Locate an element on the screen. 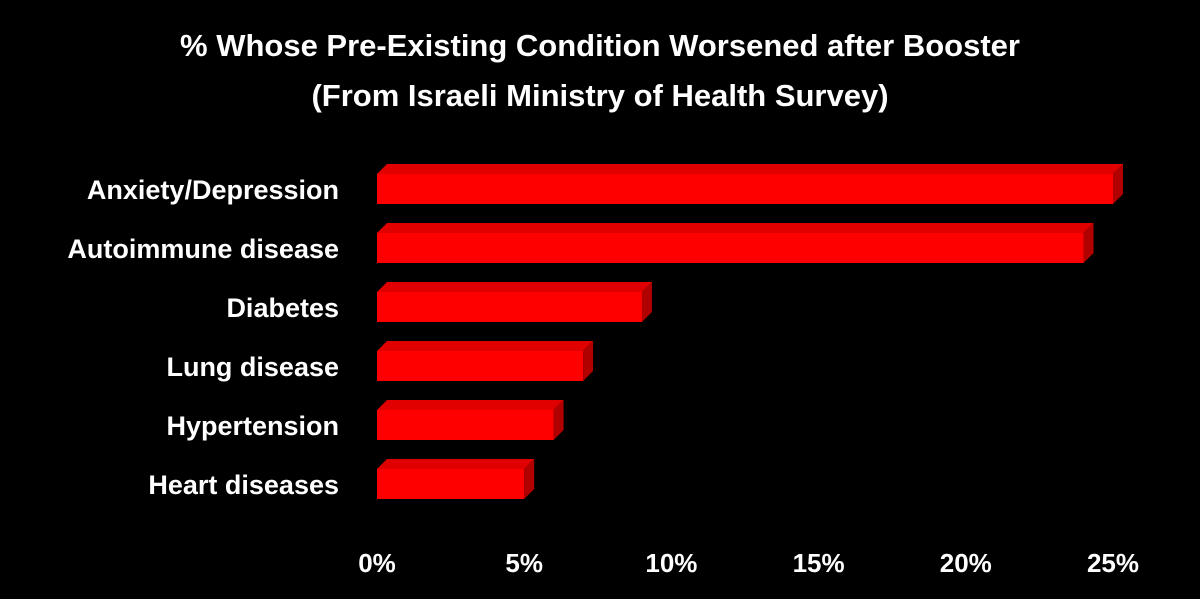 The width and height of the screenshot is (1200, 599). category-label: Diabetes is located at coordinates (282, 308).